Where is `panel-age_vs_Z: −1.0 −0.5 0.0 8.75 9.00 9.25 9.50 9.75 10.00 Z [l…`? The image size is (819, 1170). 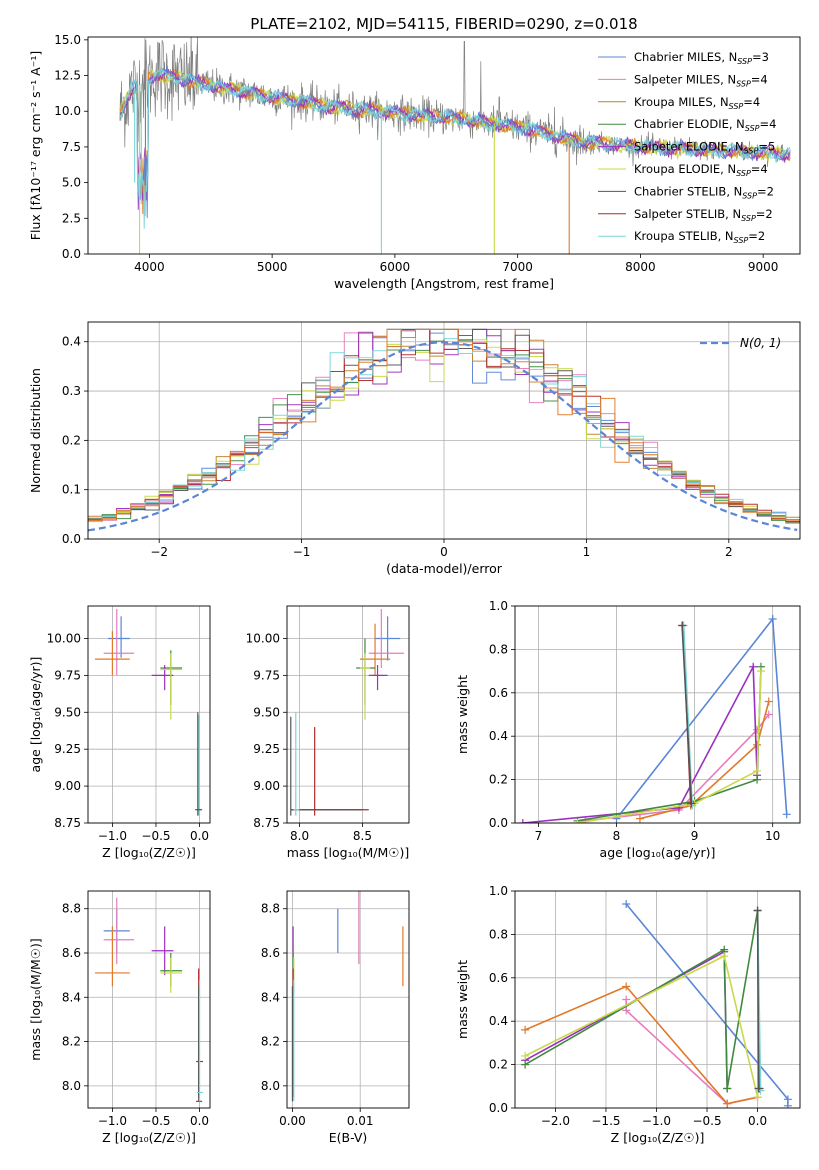 panel-age_vs_Z: −1.0 −0.5 0.0 8.75 9.00 9.25 9.50 9.75 10.00 Z [l… is located at coordinates (119, 732).